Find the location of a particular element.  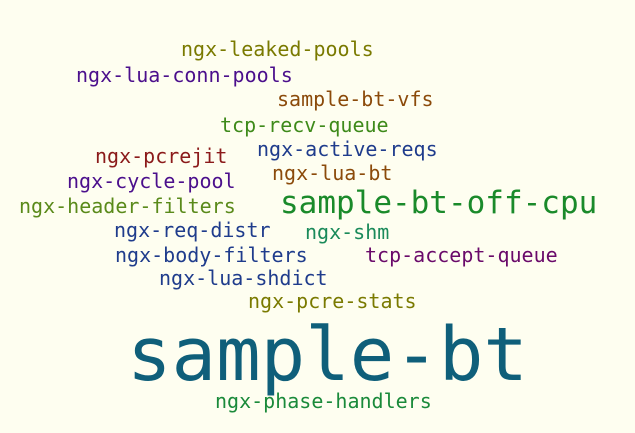

word-tcp-accept-queue: tcp-accept-queue is located at coordinates (461, 255).